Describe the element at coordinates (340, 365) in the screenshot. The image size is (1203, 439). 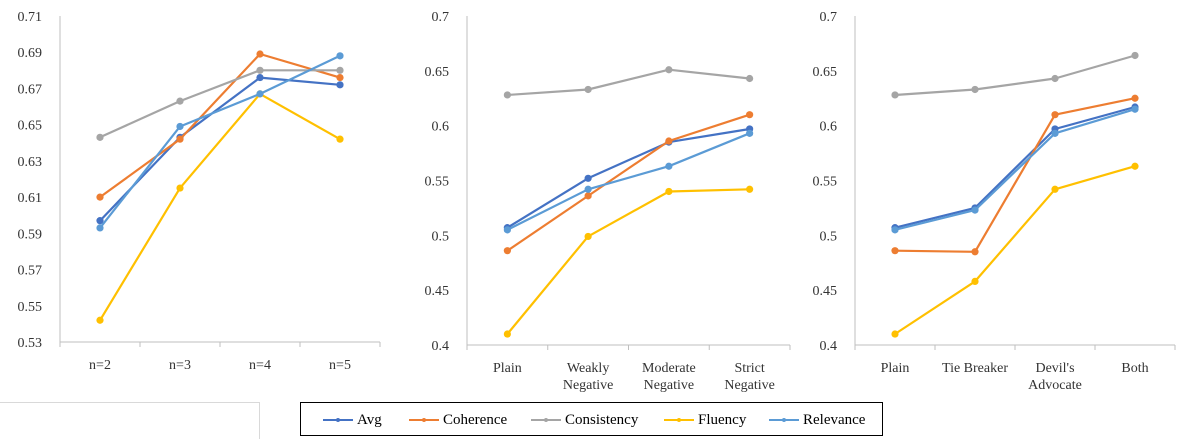
I see `x-tick-label: n=5` at that location.